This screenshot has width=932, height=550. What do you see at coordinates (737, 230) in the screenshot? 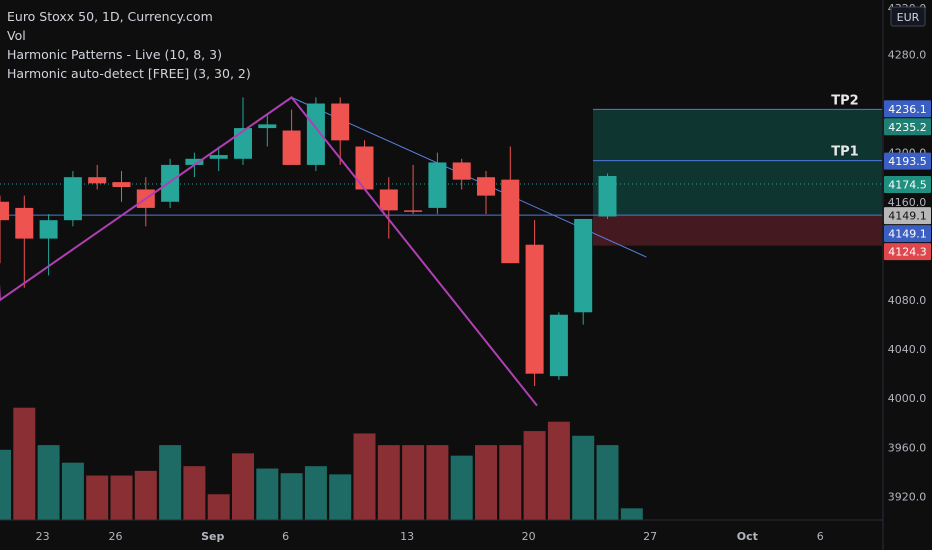
I see `stop-zone` at bounding box center [737, 230].